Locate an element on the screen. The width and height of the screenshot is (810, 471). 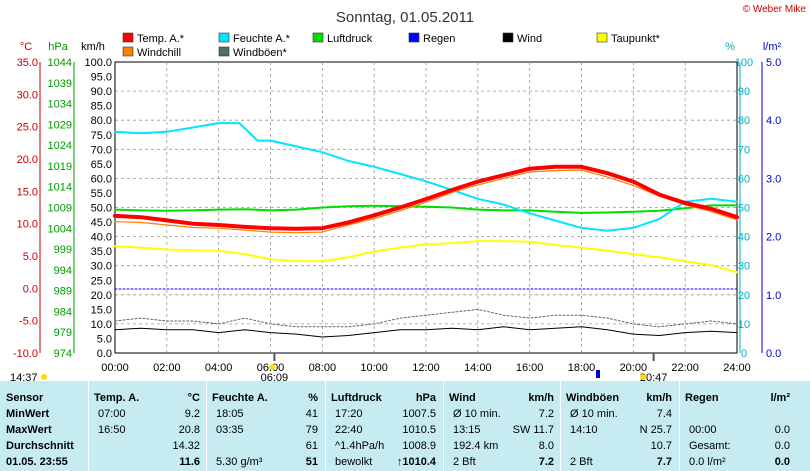
humidity-tick-label: 0 is located at coordinates (744, 354).